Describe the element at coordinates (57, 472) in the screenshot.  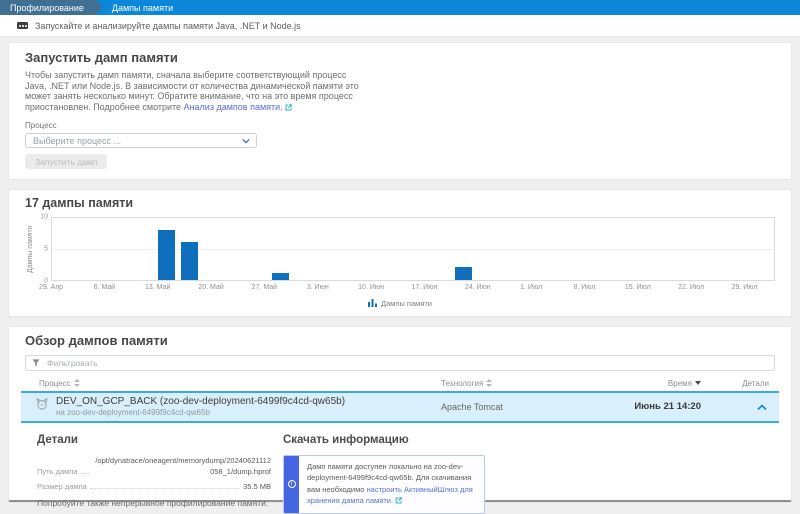
I see `dump-path-label: Путь дампа` at that location.